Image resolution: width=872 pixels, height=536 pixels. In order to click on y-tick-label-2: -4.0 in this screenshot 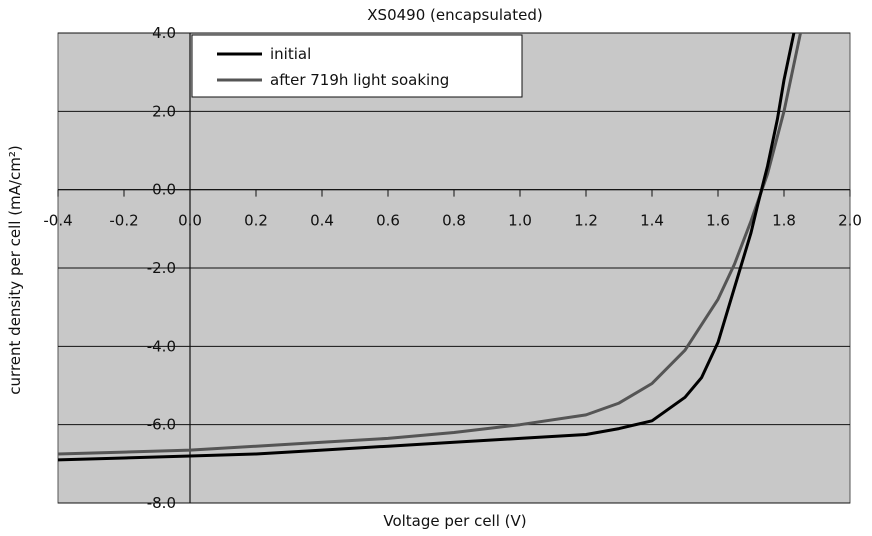, I will do `click(161, 346)`.